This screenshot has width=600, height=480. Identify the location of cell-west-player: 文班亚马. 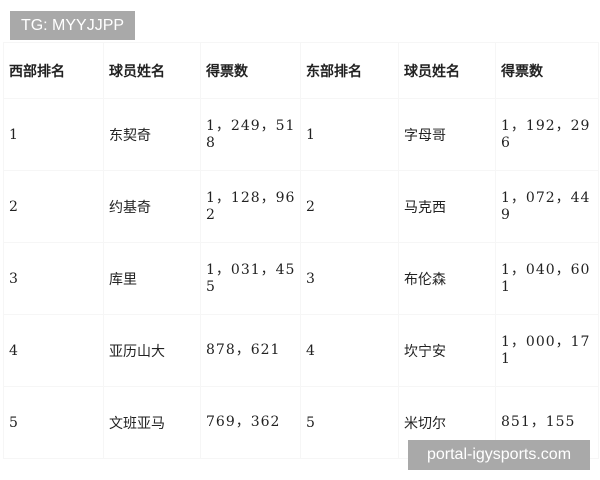
(152, 422).